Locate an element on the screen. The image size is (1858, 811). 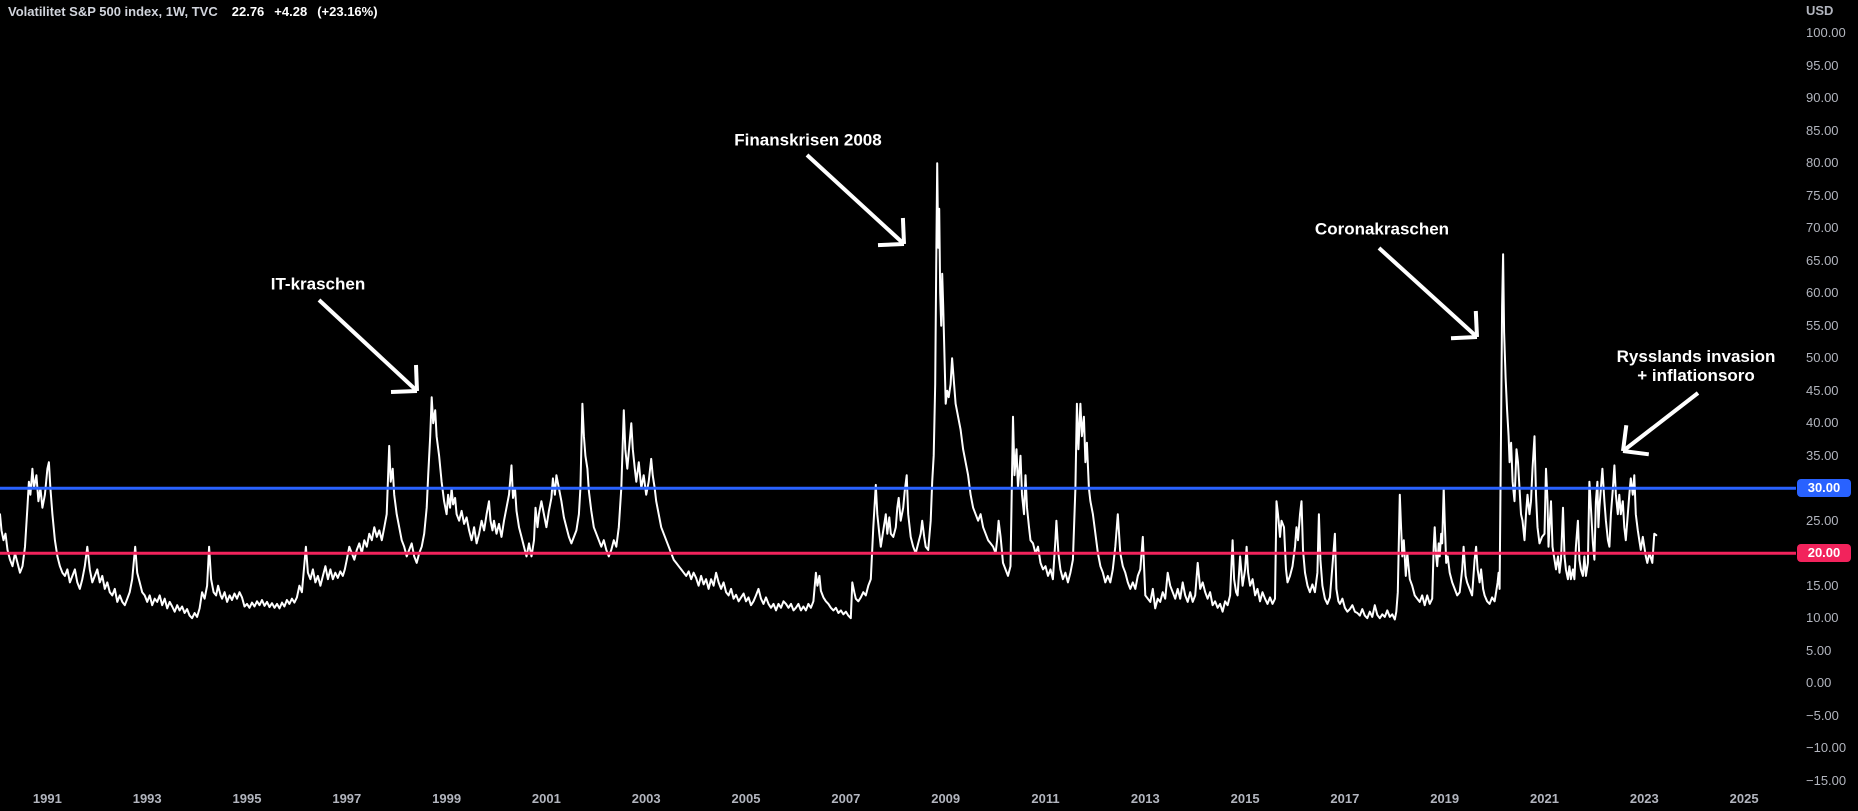
price-tick-label: 35.00 is located at coordinates (1822, 455).